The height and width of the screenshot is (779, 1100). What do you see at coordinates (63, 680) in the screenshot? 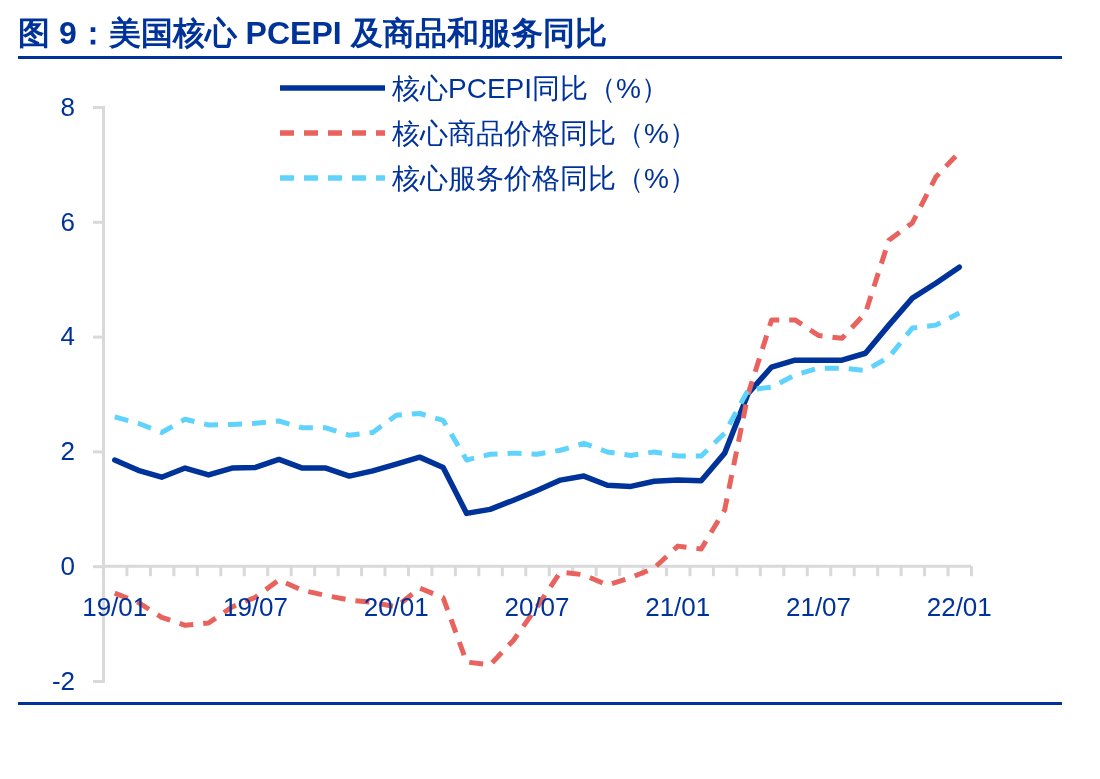
I see `y-tick-label: -2` at bounding box center [63, 680].